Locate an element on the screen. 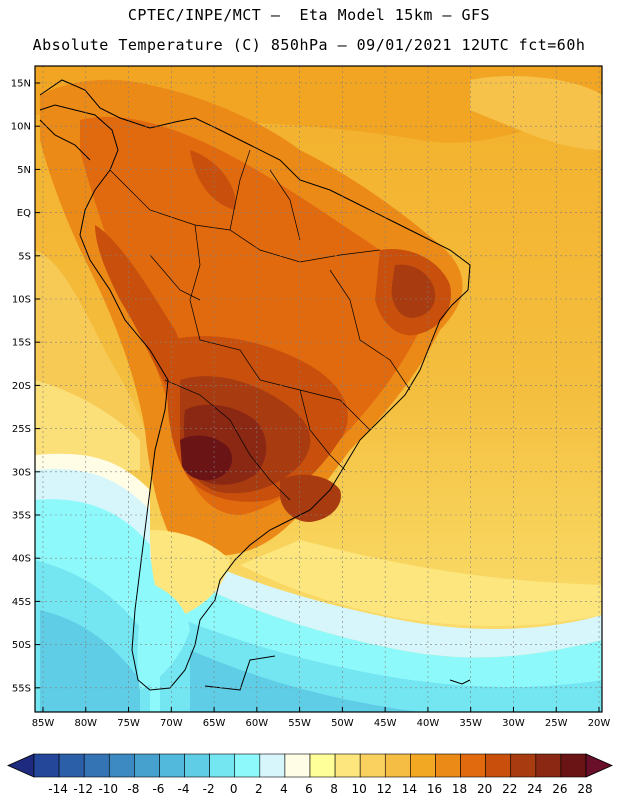 This screenshot has height=800, width=618. lon-label: 40W is located at coordinates (428, 723).